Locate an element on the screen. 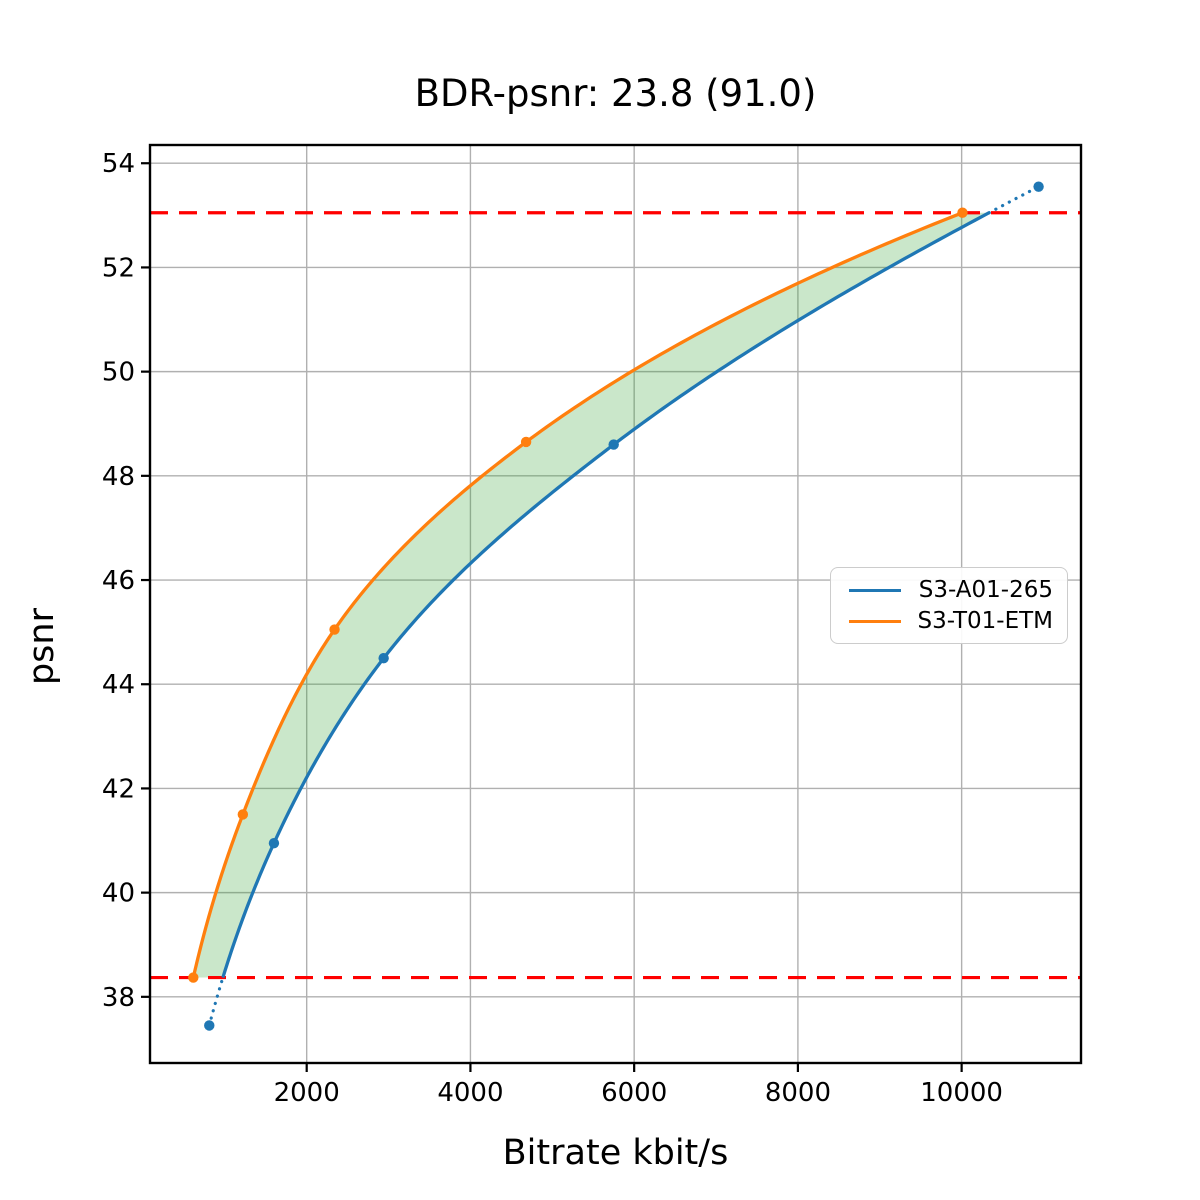 This screenshot has width=1200, height=1200. y-tick-label: 52 is located at coordinates (118, 268).